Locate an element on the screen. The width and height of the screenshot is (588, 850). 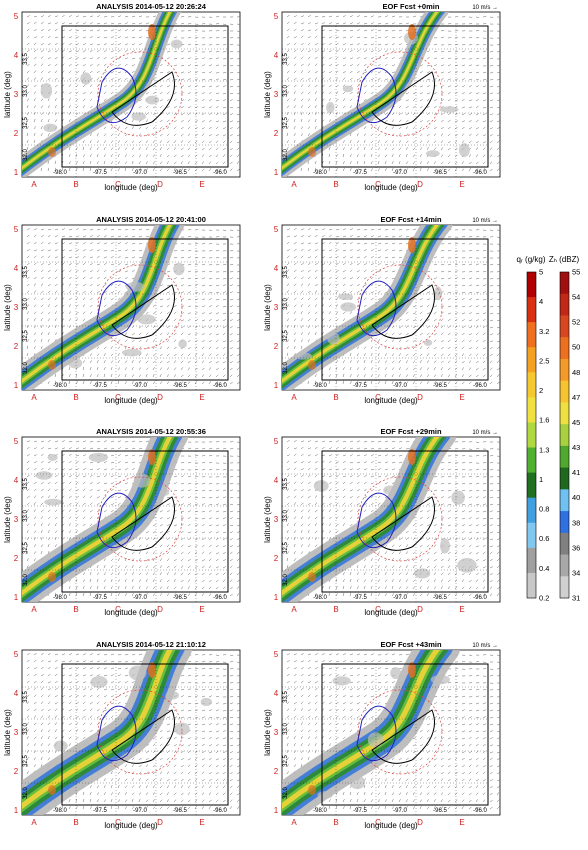
colorbar-tick: 40 is located at coordinates (576, 497).